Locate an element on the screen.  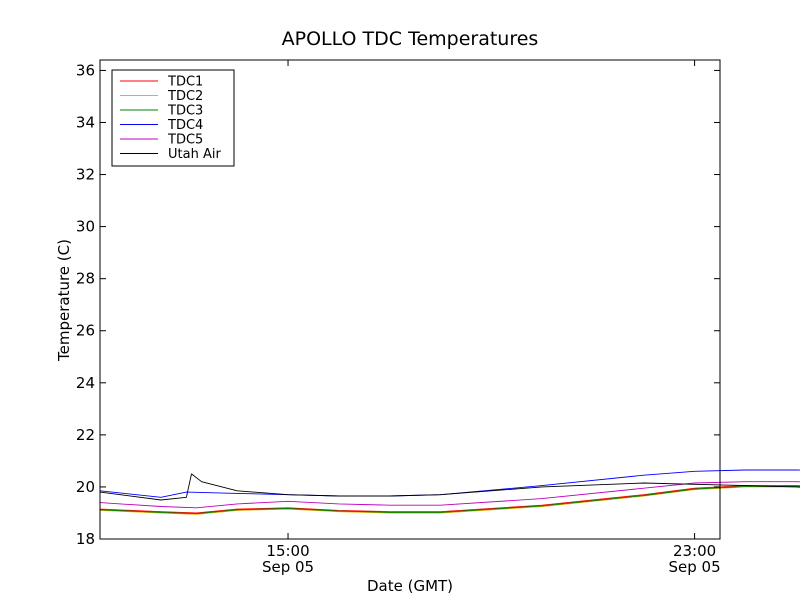
series-line-tdc2 is located at coordinates (449, 500).